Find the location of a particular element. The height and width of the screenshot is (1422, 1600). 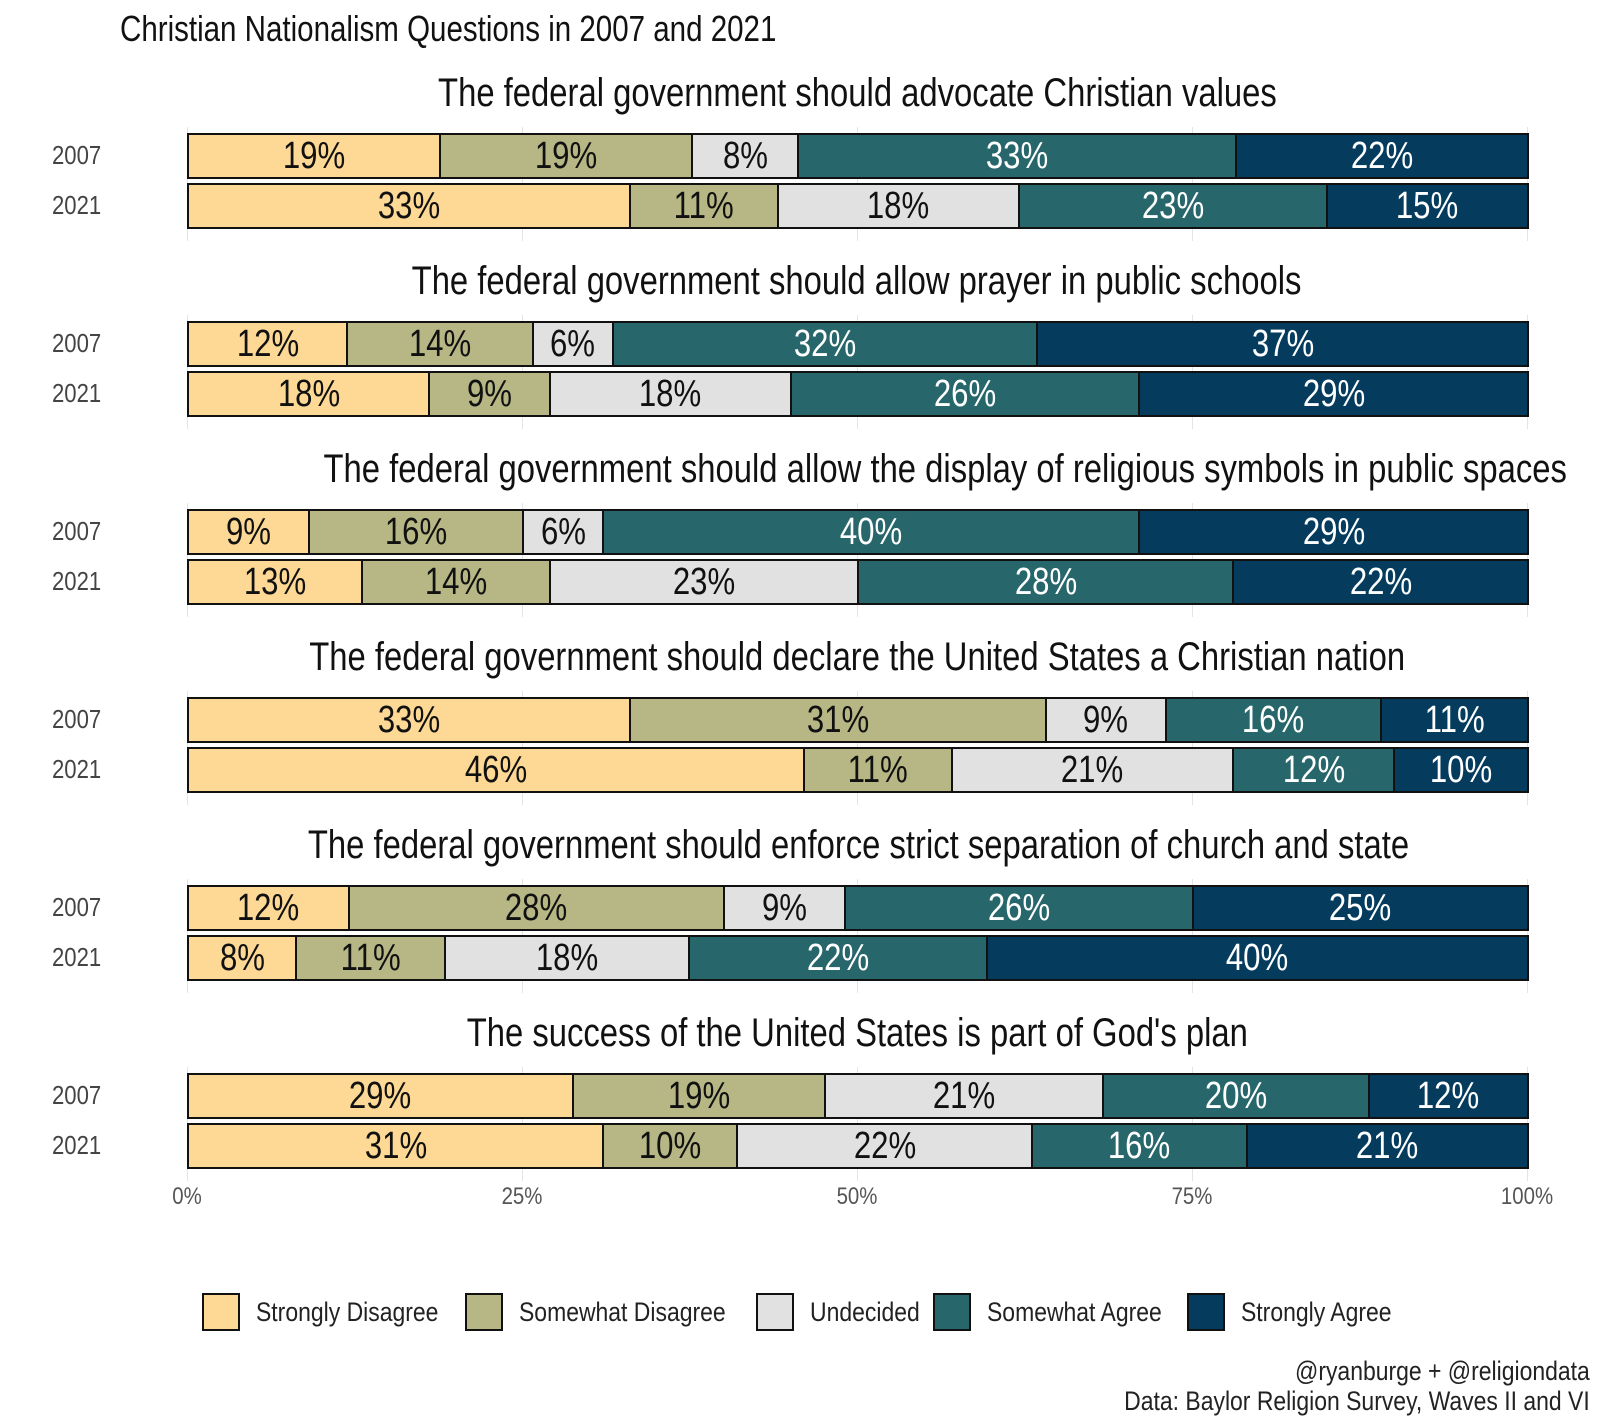

data-label: 8% is located at coordinates (242, 957).